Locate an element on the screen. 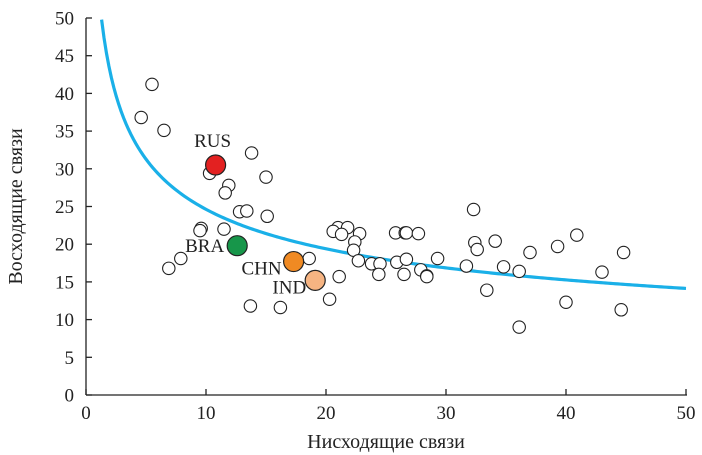 Image resolution: width=702 pixels, height=455 pixels. x-tick-label: 50 is located at coordinates (686, 413).